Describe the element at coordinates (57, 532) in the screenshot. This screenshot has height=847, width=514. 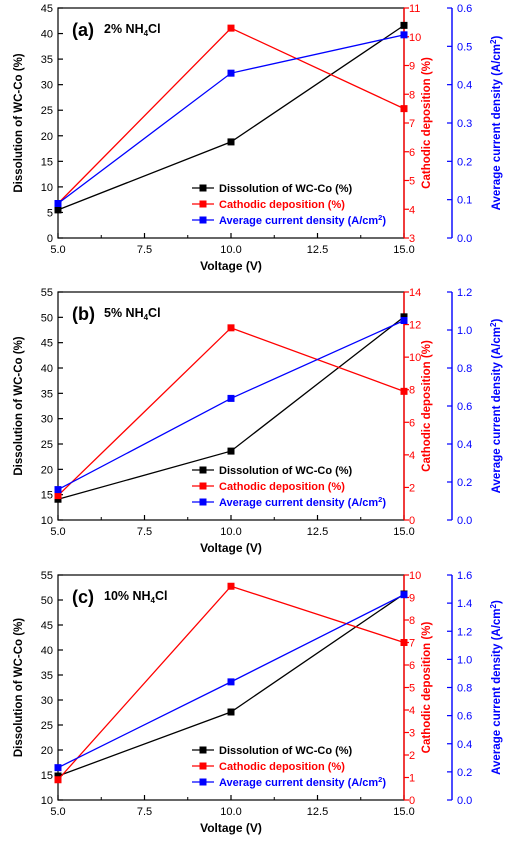
I see `x-tick-label: 5.0` at that location.